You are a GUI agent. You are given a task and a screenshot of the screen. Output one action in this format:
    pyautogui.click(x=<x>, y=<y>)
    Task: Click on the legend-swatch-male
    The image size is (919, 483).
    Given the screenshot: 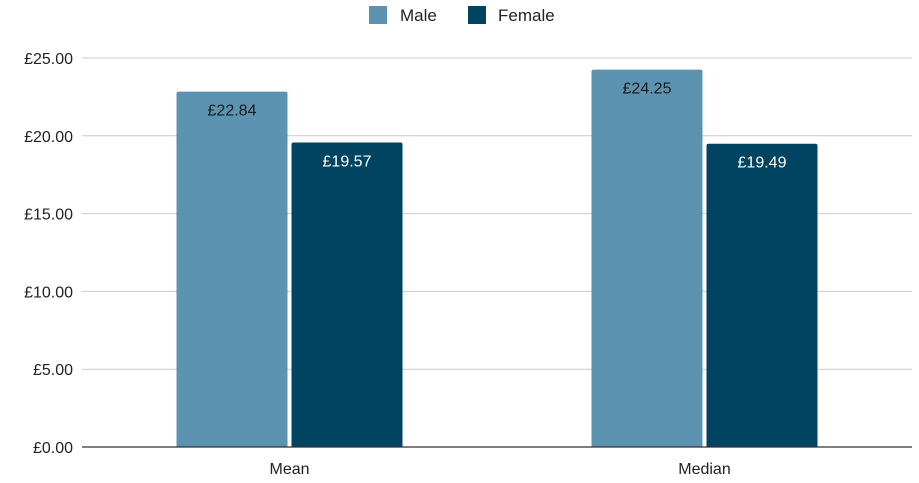 What is the action you would take?
    pyautogui.click(x=378, y=15)
    